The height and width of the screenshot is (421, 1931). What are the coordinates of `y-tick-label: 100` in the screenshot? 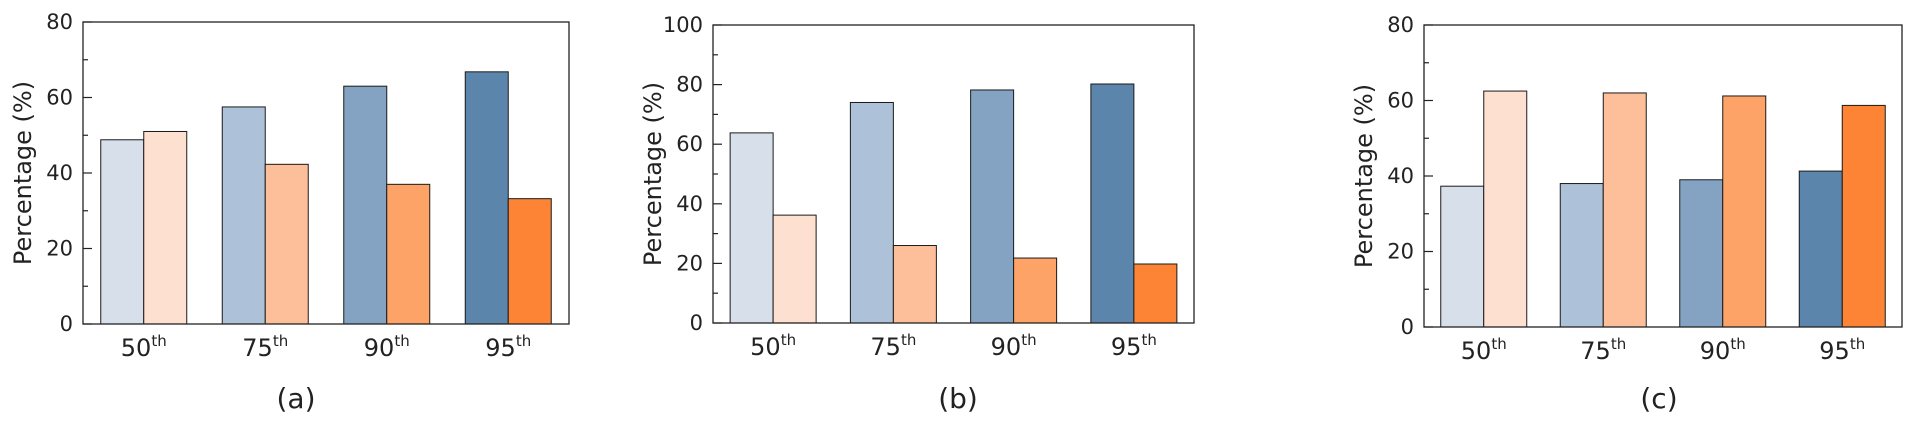 It's located at (683, 25).